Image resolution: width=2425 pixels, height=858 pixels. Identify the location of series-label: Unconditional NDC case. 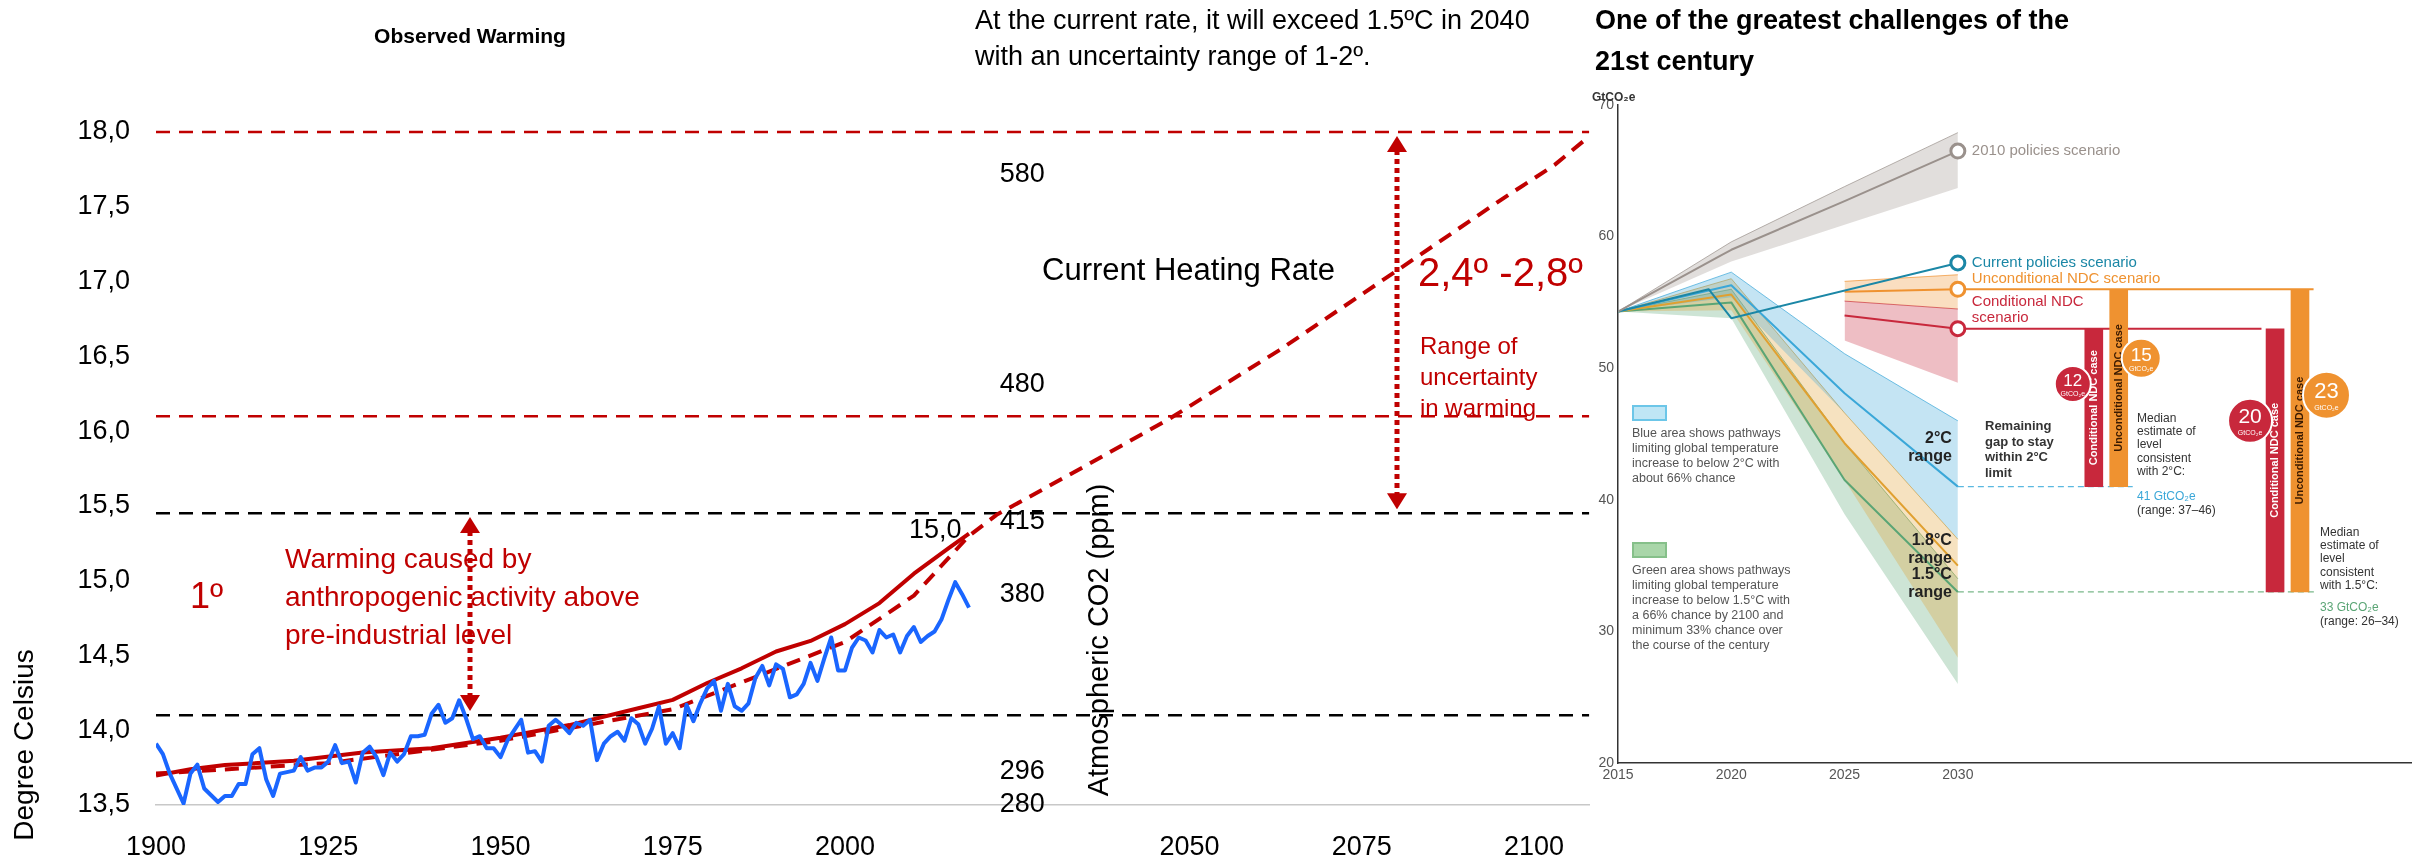
(2117, 388).